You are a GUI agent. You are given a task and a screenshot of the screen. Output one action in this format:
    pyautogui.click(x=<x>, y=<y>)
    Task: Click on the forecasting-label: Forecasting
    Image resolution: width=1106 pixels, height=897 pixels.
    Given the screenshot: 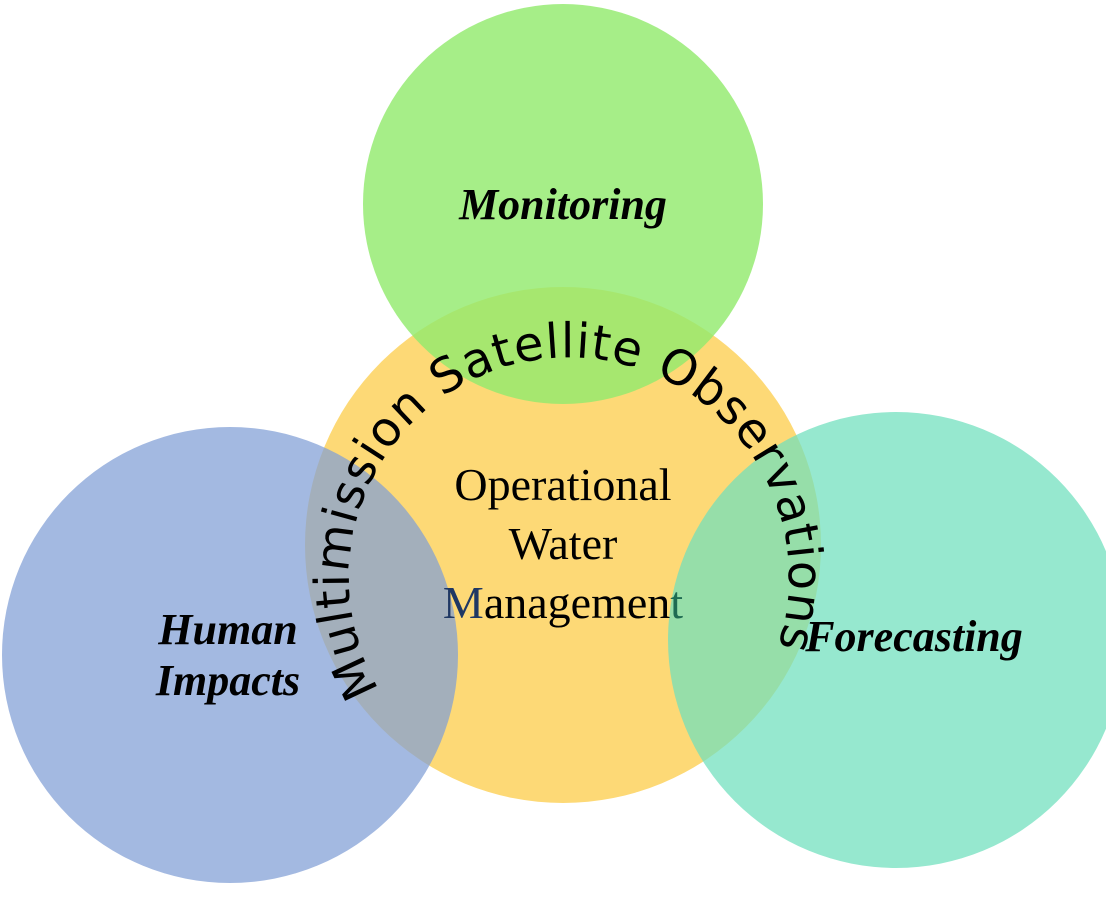 What is the action you would take?
    pyautogui.click(x=913, y=636)
    